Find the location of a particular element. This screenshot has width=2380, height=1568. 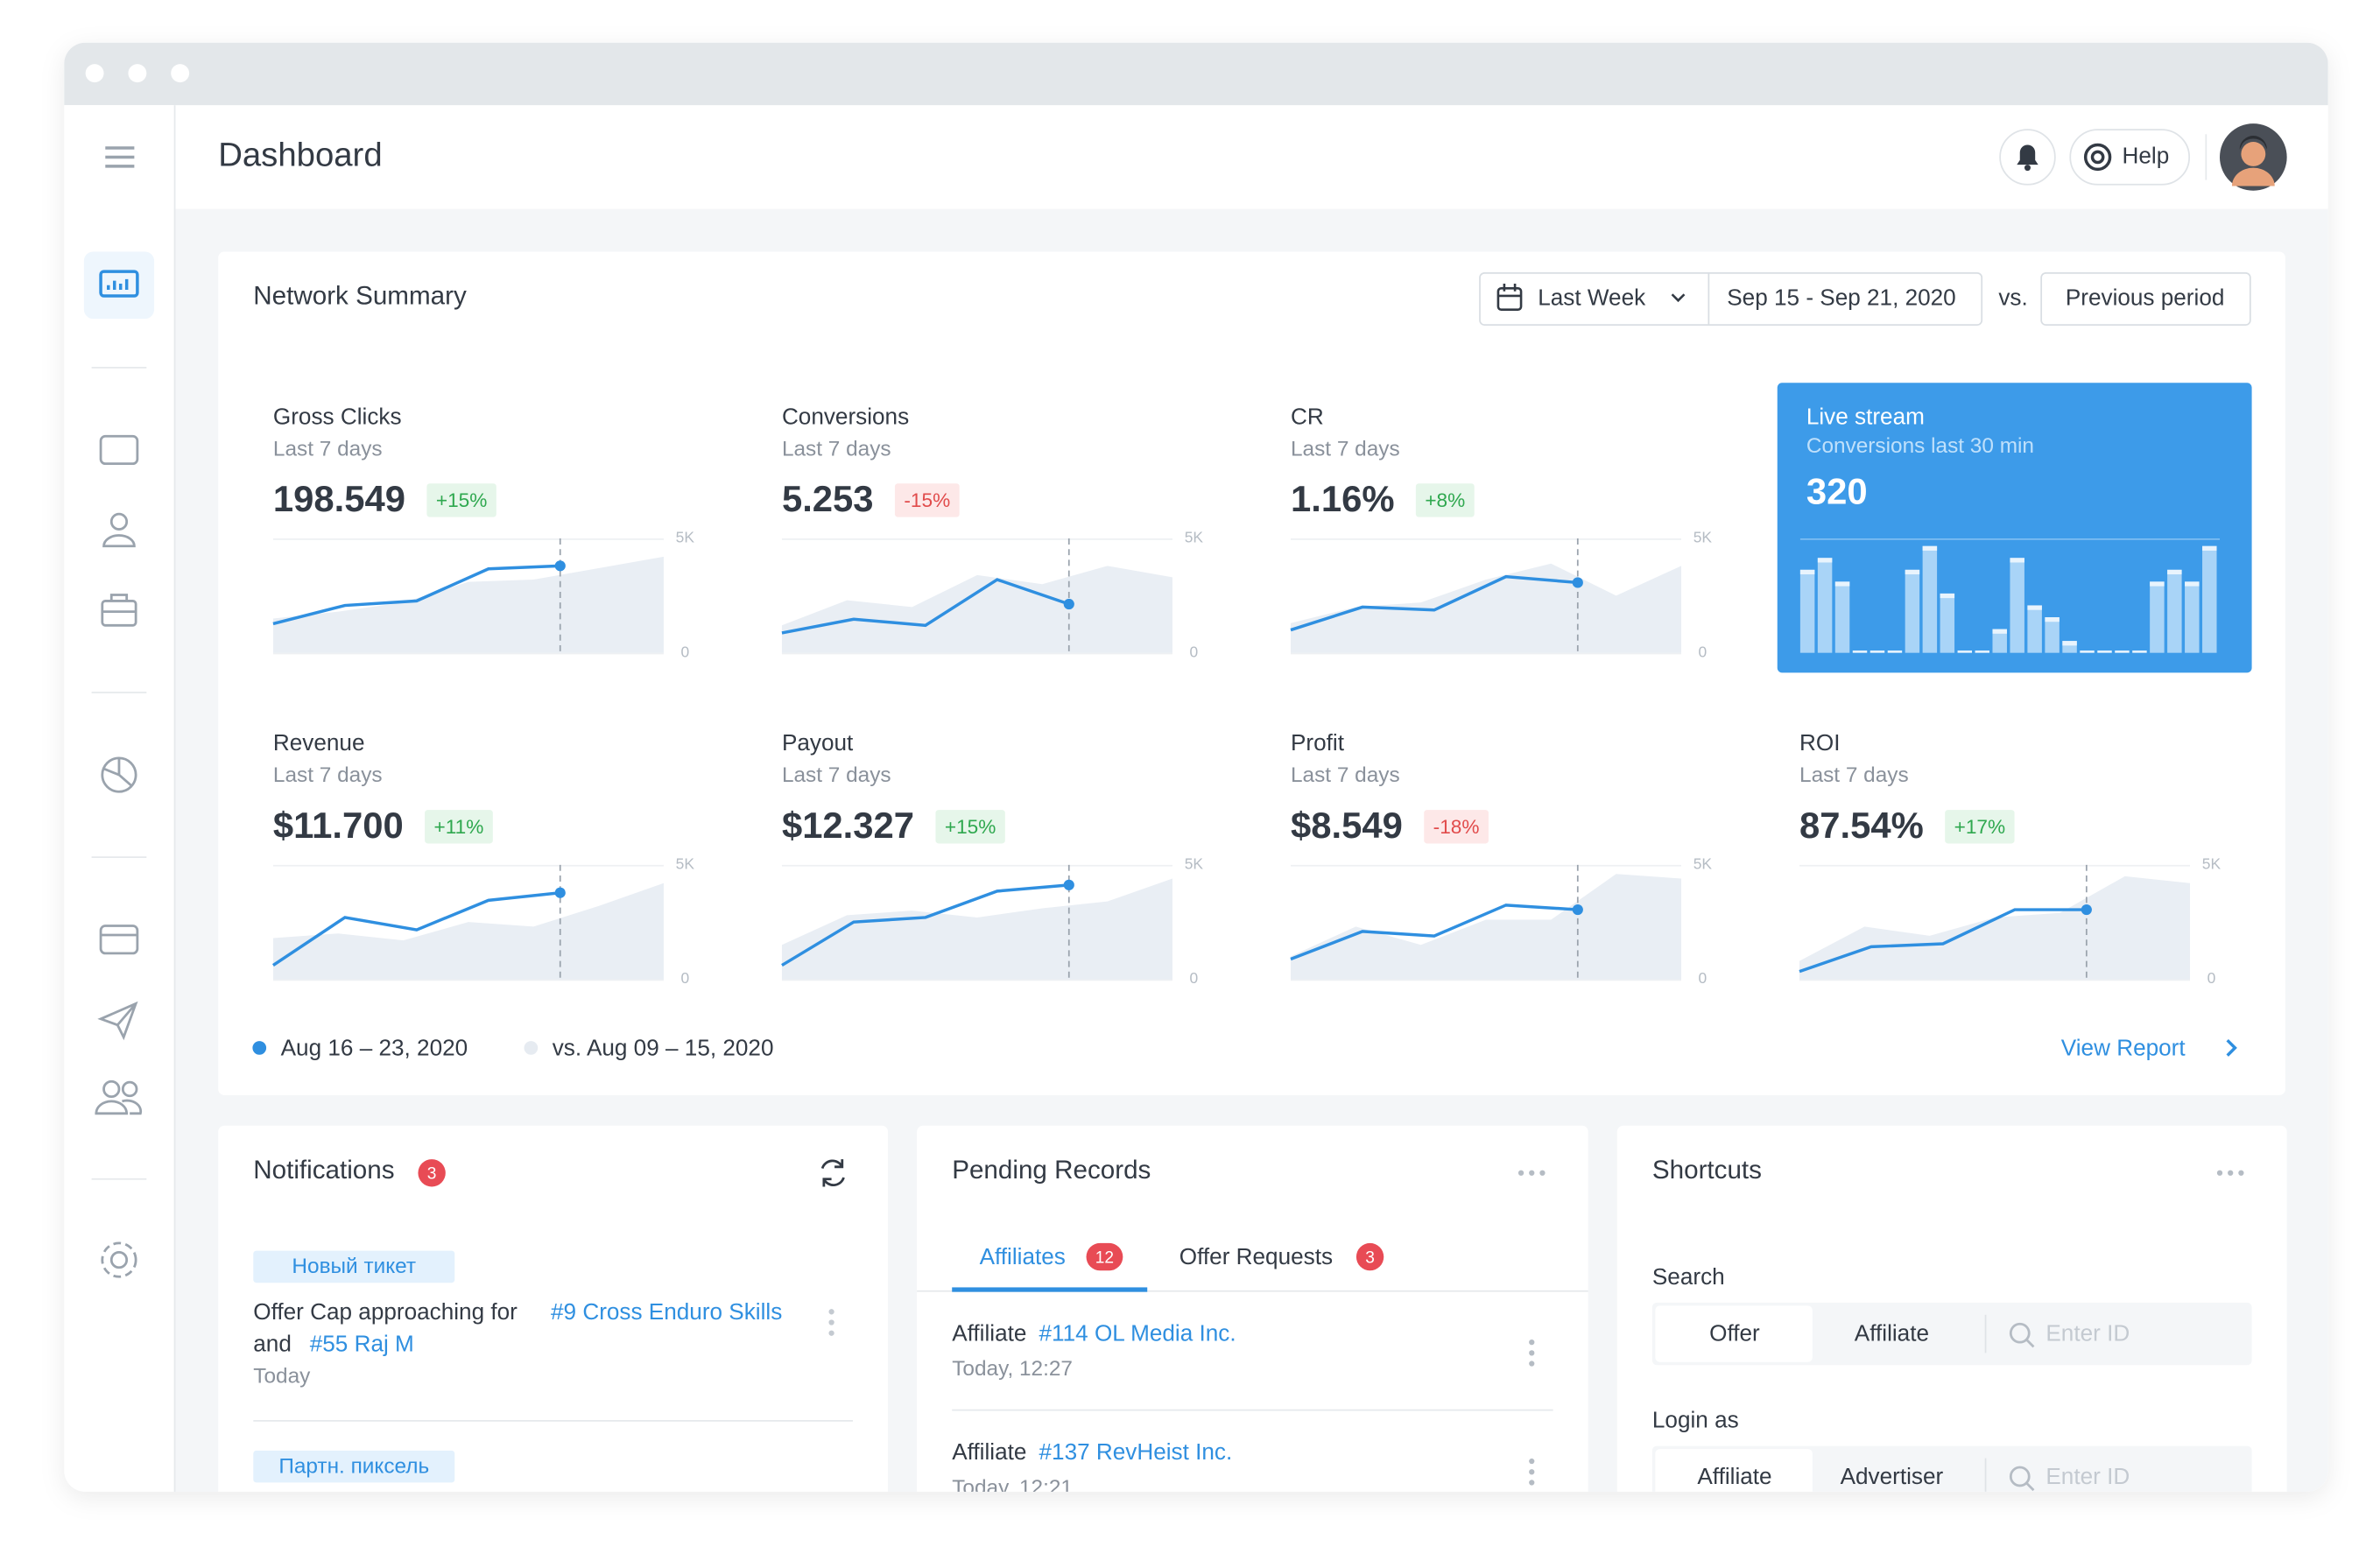

card-title: Shortcuts is located at coordinates (1707, 1170).